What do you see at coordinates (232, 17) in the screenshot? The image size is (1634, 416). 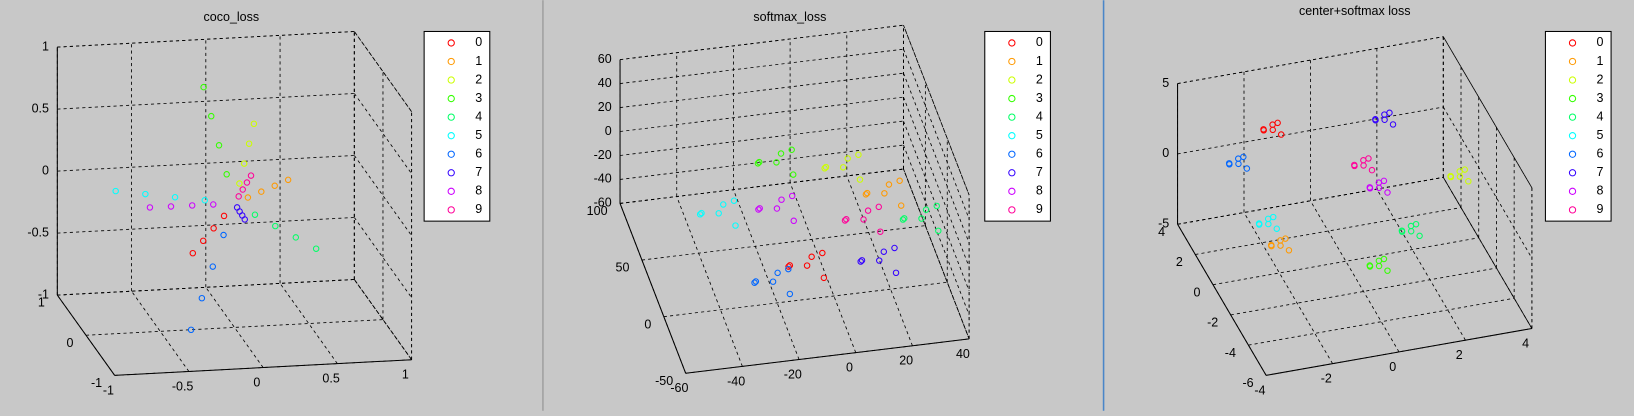 I see `chart-title: coco_loss` at bounding box center [232, 17].